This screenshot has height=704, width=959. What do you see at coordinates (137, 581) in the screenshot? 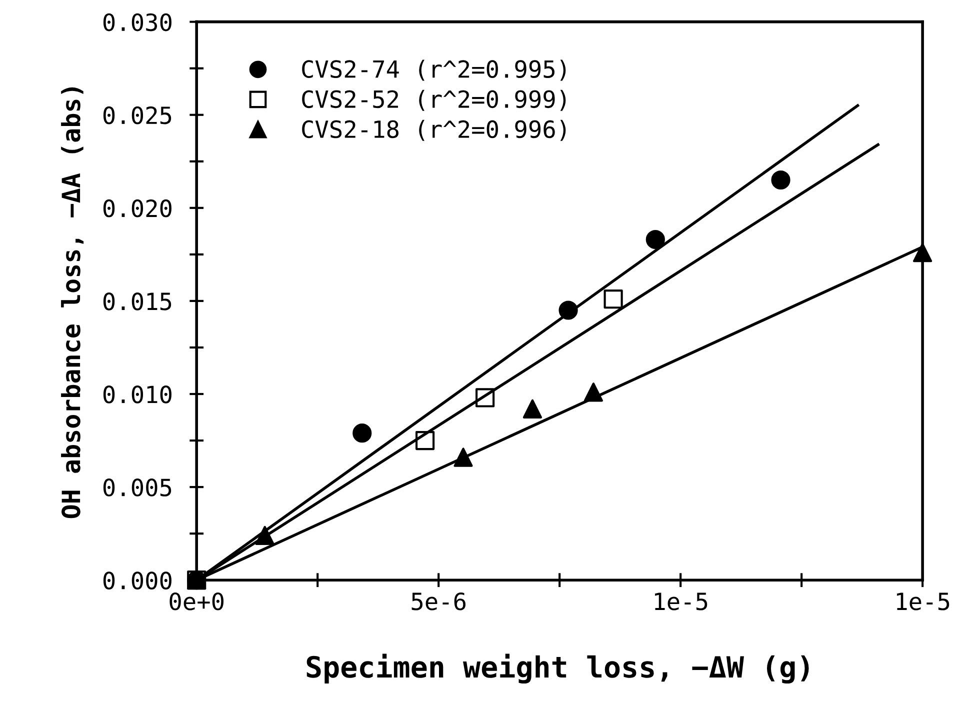
I see `y-tick-label: 0.000` at bounding box center [137, 581].